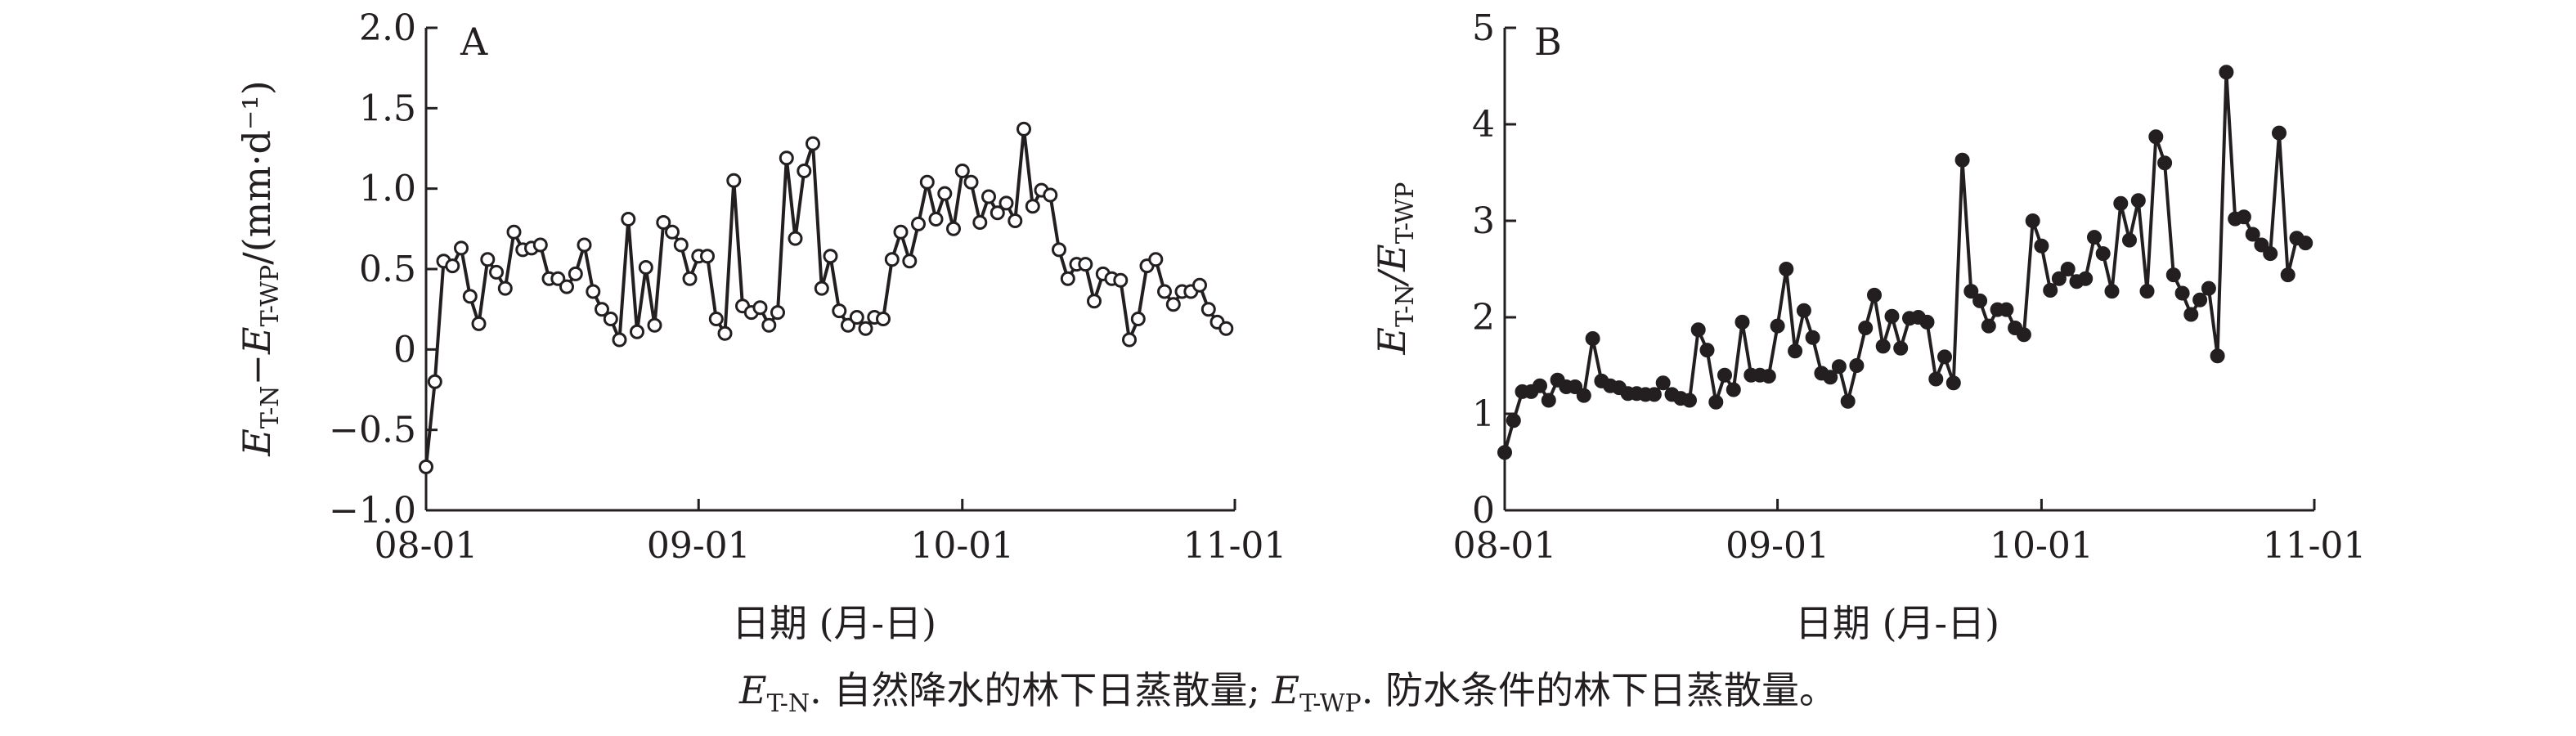  I want to click on panel-a-x-axis-title: 日期 (月-日), so click(834, 623).